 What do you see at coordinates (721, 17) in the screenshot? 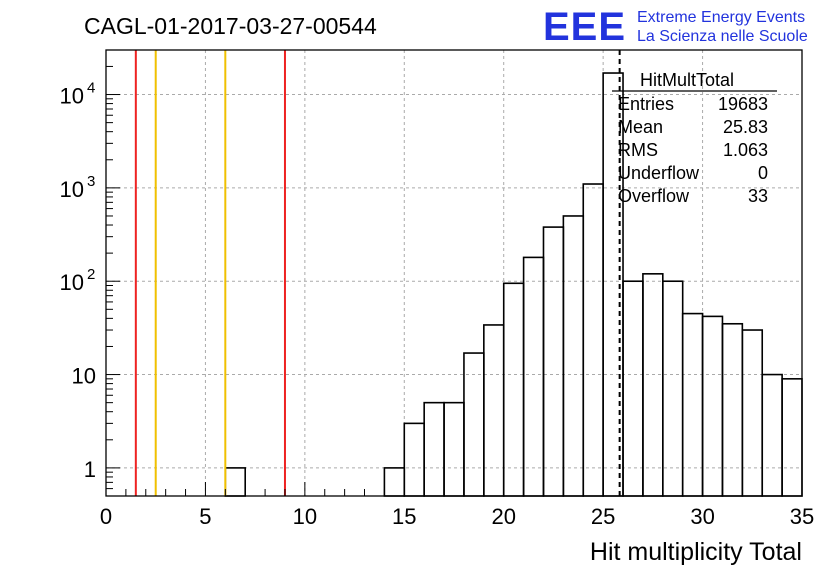
I see `logo-line1: Extreme Energy Events` at bounding box center [721, 17].